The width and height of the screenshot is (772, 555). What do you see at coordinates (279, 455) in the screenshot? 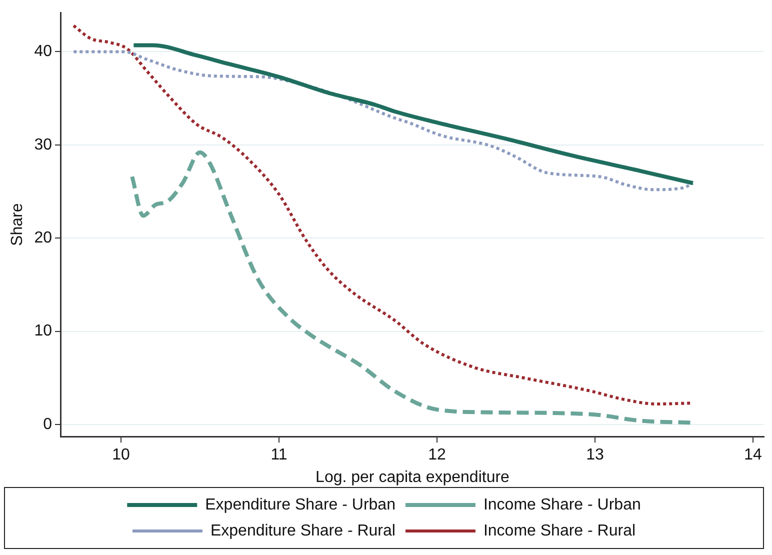
I see `x-tick-label: 11` at bounding box center [279, 455].